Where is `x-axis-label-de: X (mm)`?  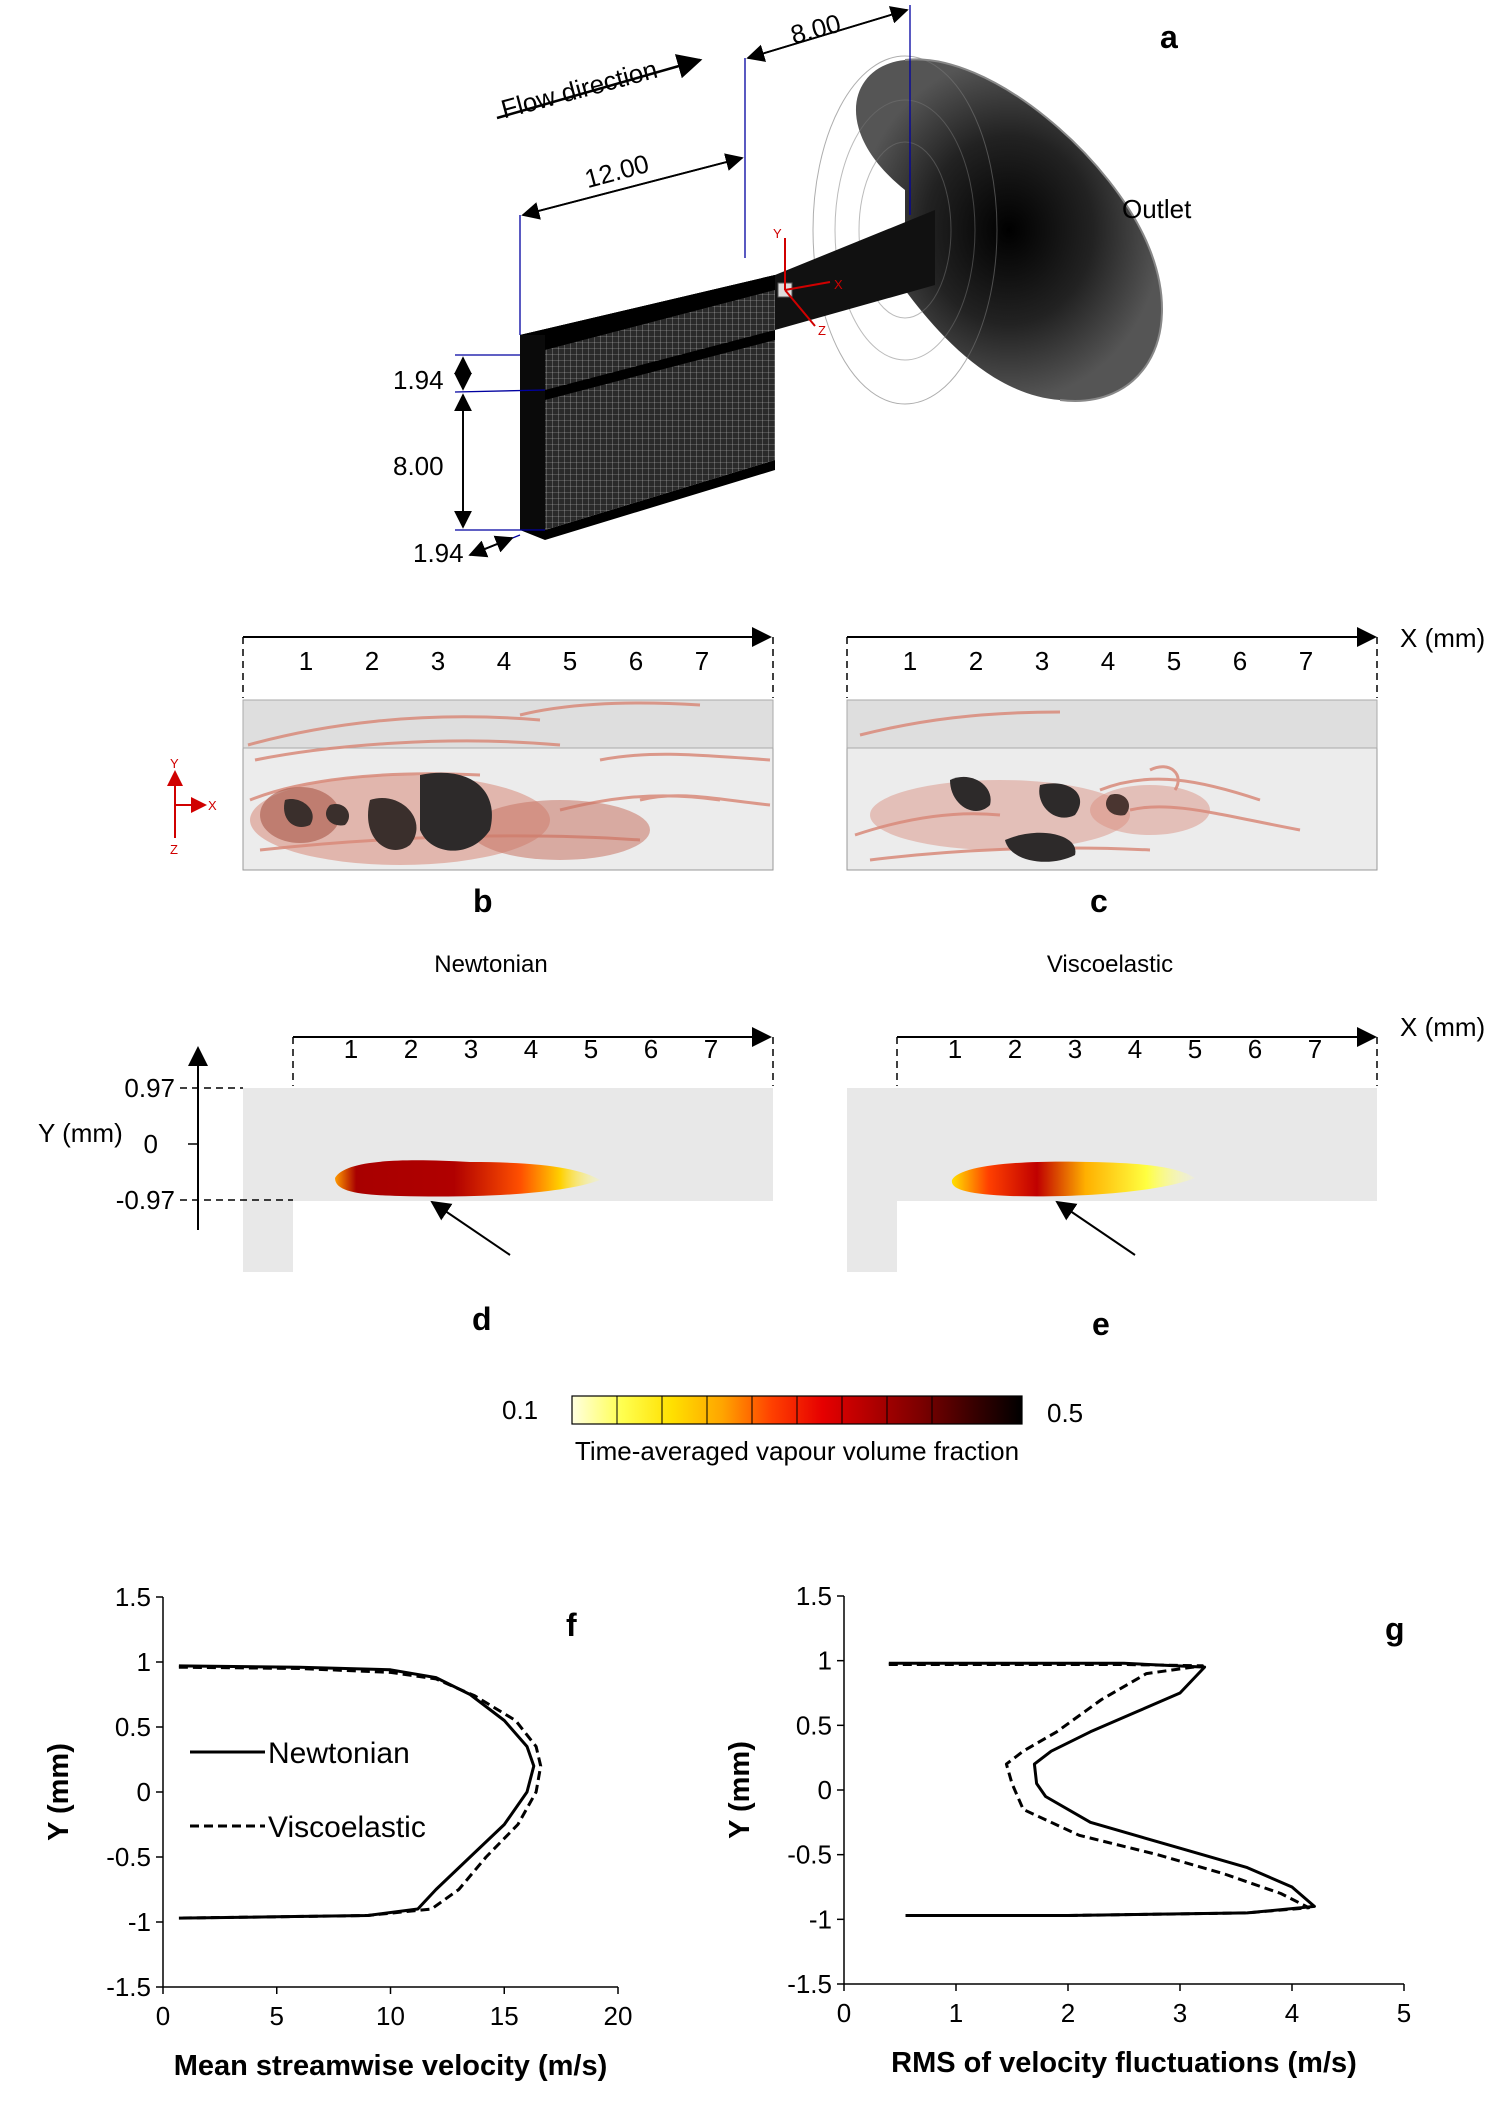
x-axis-label-de: X (mm) is located at coordinates (1442, 1027).